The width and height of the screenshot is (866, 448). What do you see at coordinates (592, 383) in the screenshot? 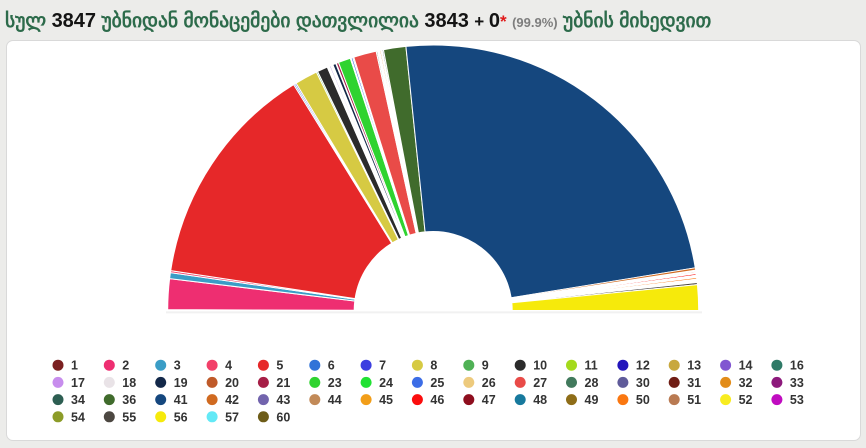
I see `svg-text: 28` at bounding box center [592, 383].